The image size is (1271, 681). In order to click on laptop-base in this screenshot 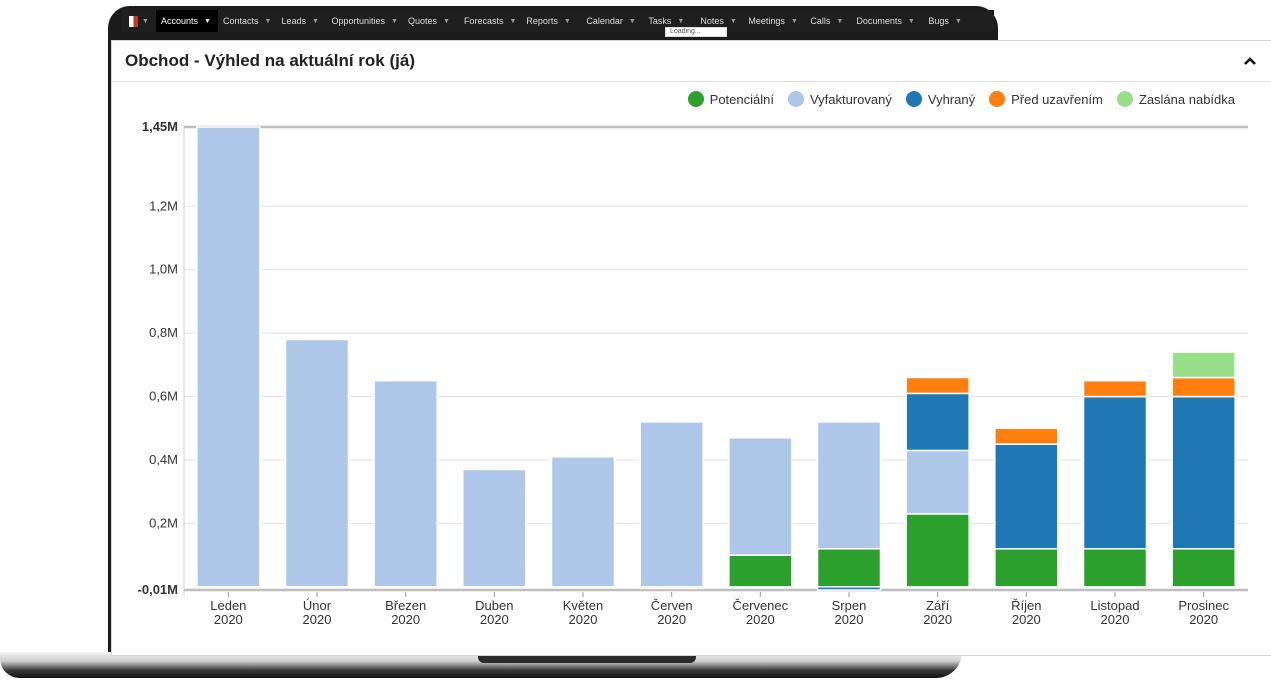, I will do `click(481, 665)`.